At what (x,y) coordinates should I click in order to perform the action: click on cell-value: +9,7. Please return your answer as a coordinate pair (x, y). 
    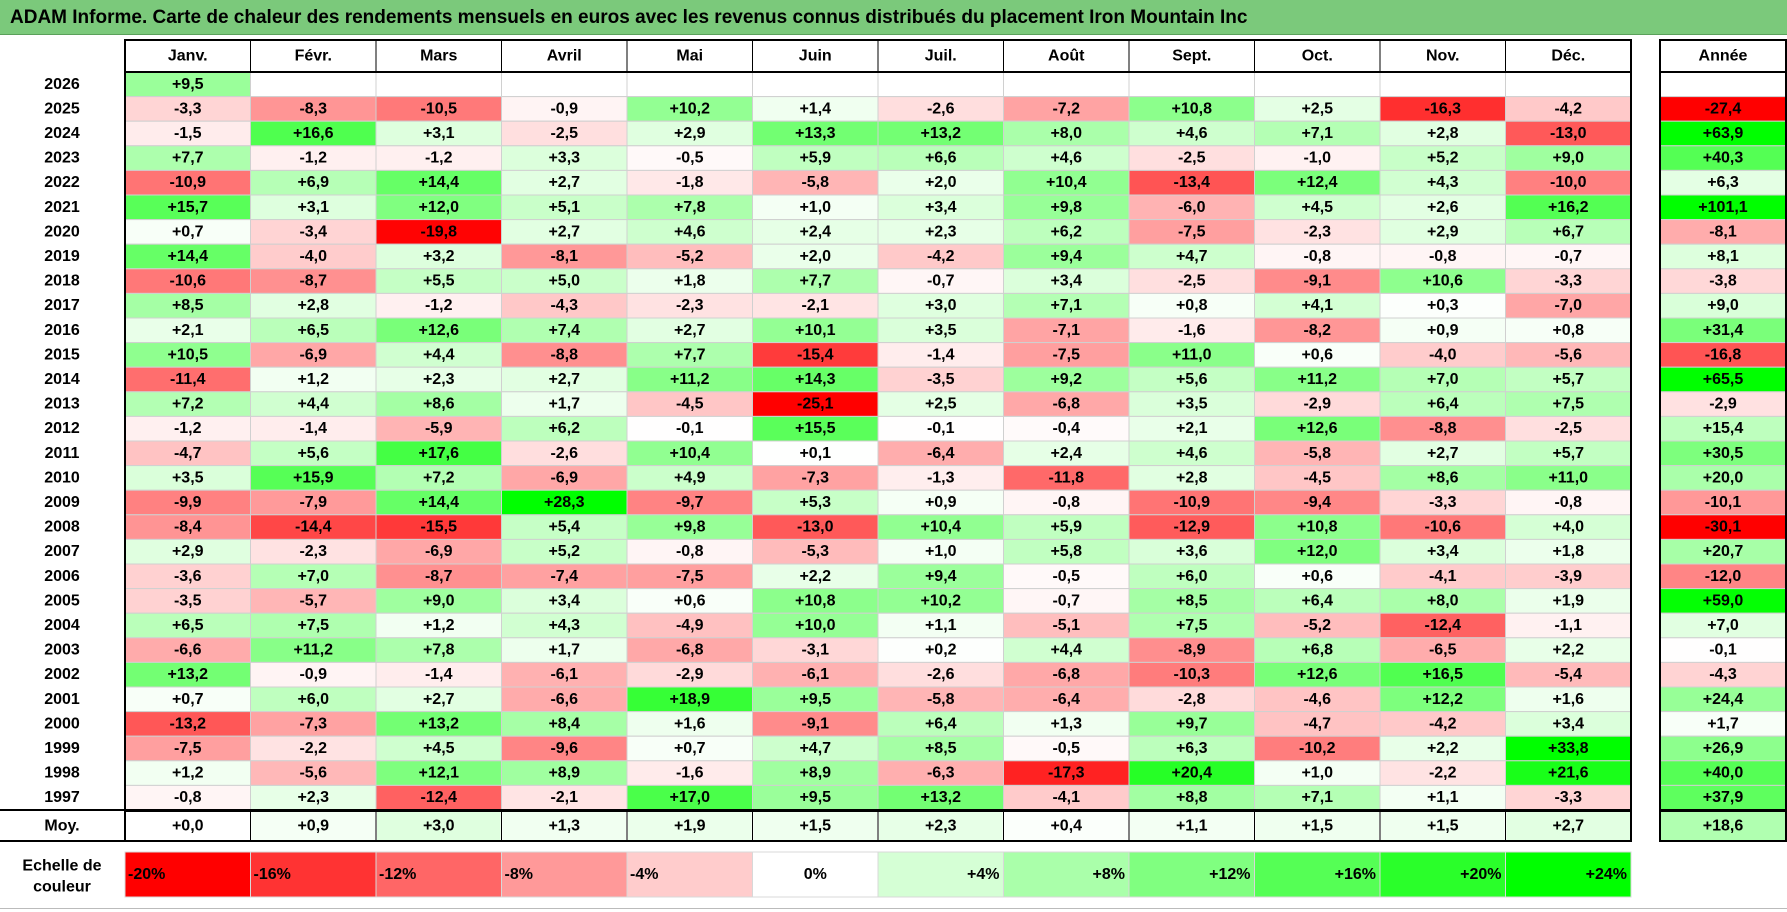
    Looking at the image, I should click on (1192, 723).